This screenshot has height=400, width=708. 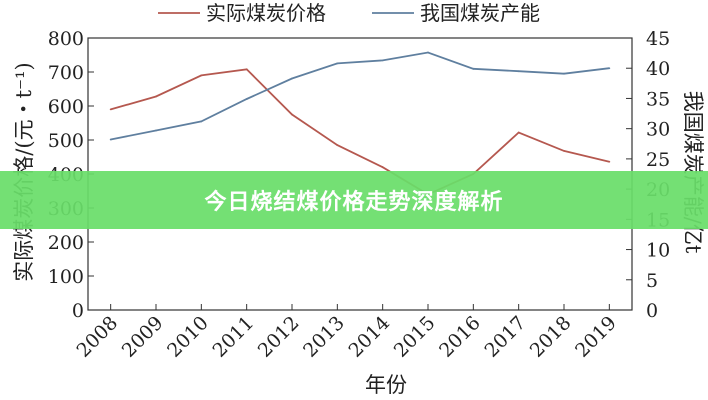 I want to click on x-tick-label: 2011, so click(x=233, y=337).